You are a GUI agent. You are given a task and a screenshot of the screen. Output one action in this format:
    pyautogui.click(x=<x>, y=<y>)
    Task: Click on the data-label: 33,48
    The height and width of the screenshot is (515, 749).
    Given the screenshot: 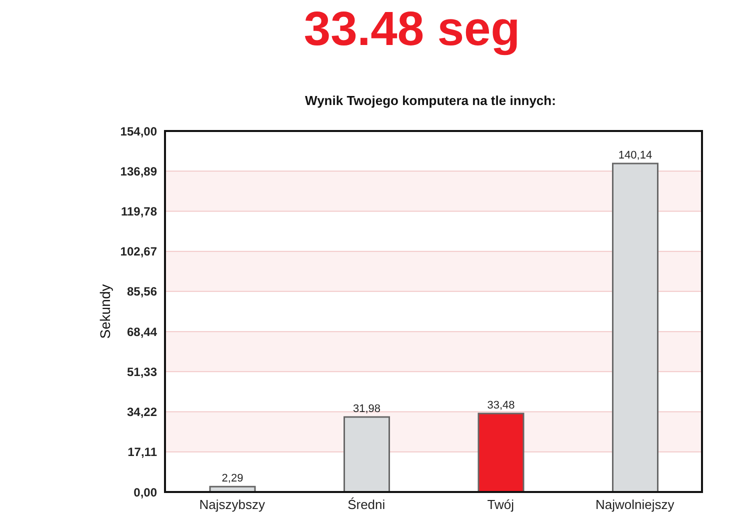 What is the action you would take?
    pyautogui.click(x=501, y=406)
    